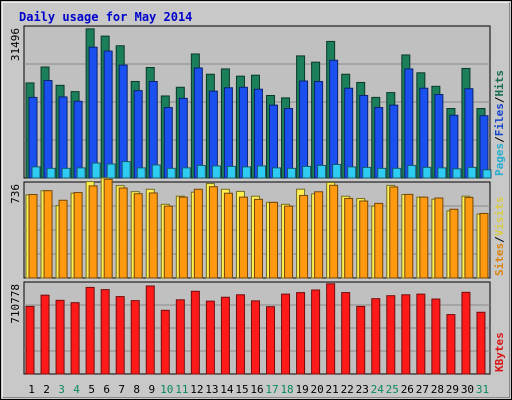  Describe the element at coordinates (499, 259) in the screenshot. I see `legend-entry: Sites` at that location.